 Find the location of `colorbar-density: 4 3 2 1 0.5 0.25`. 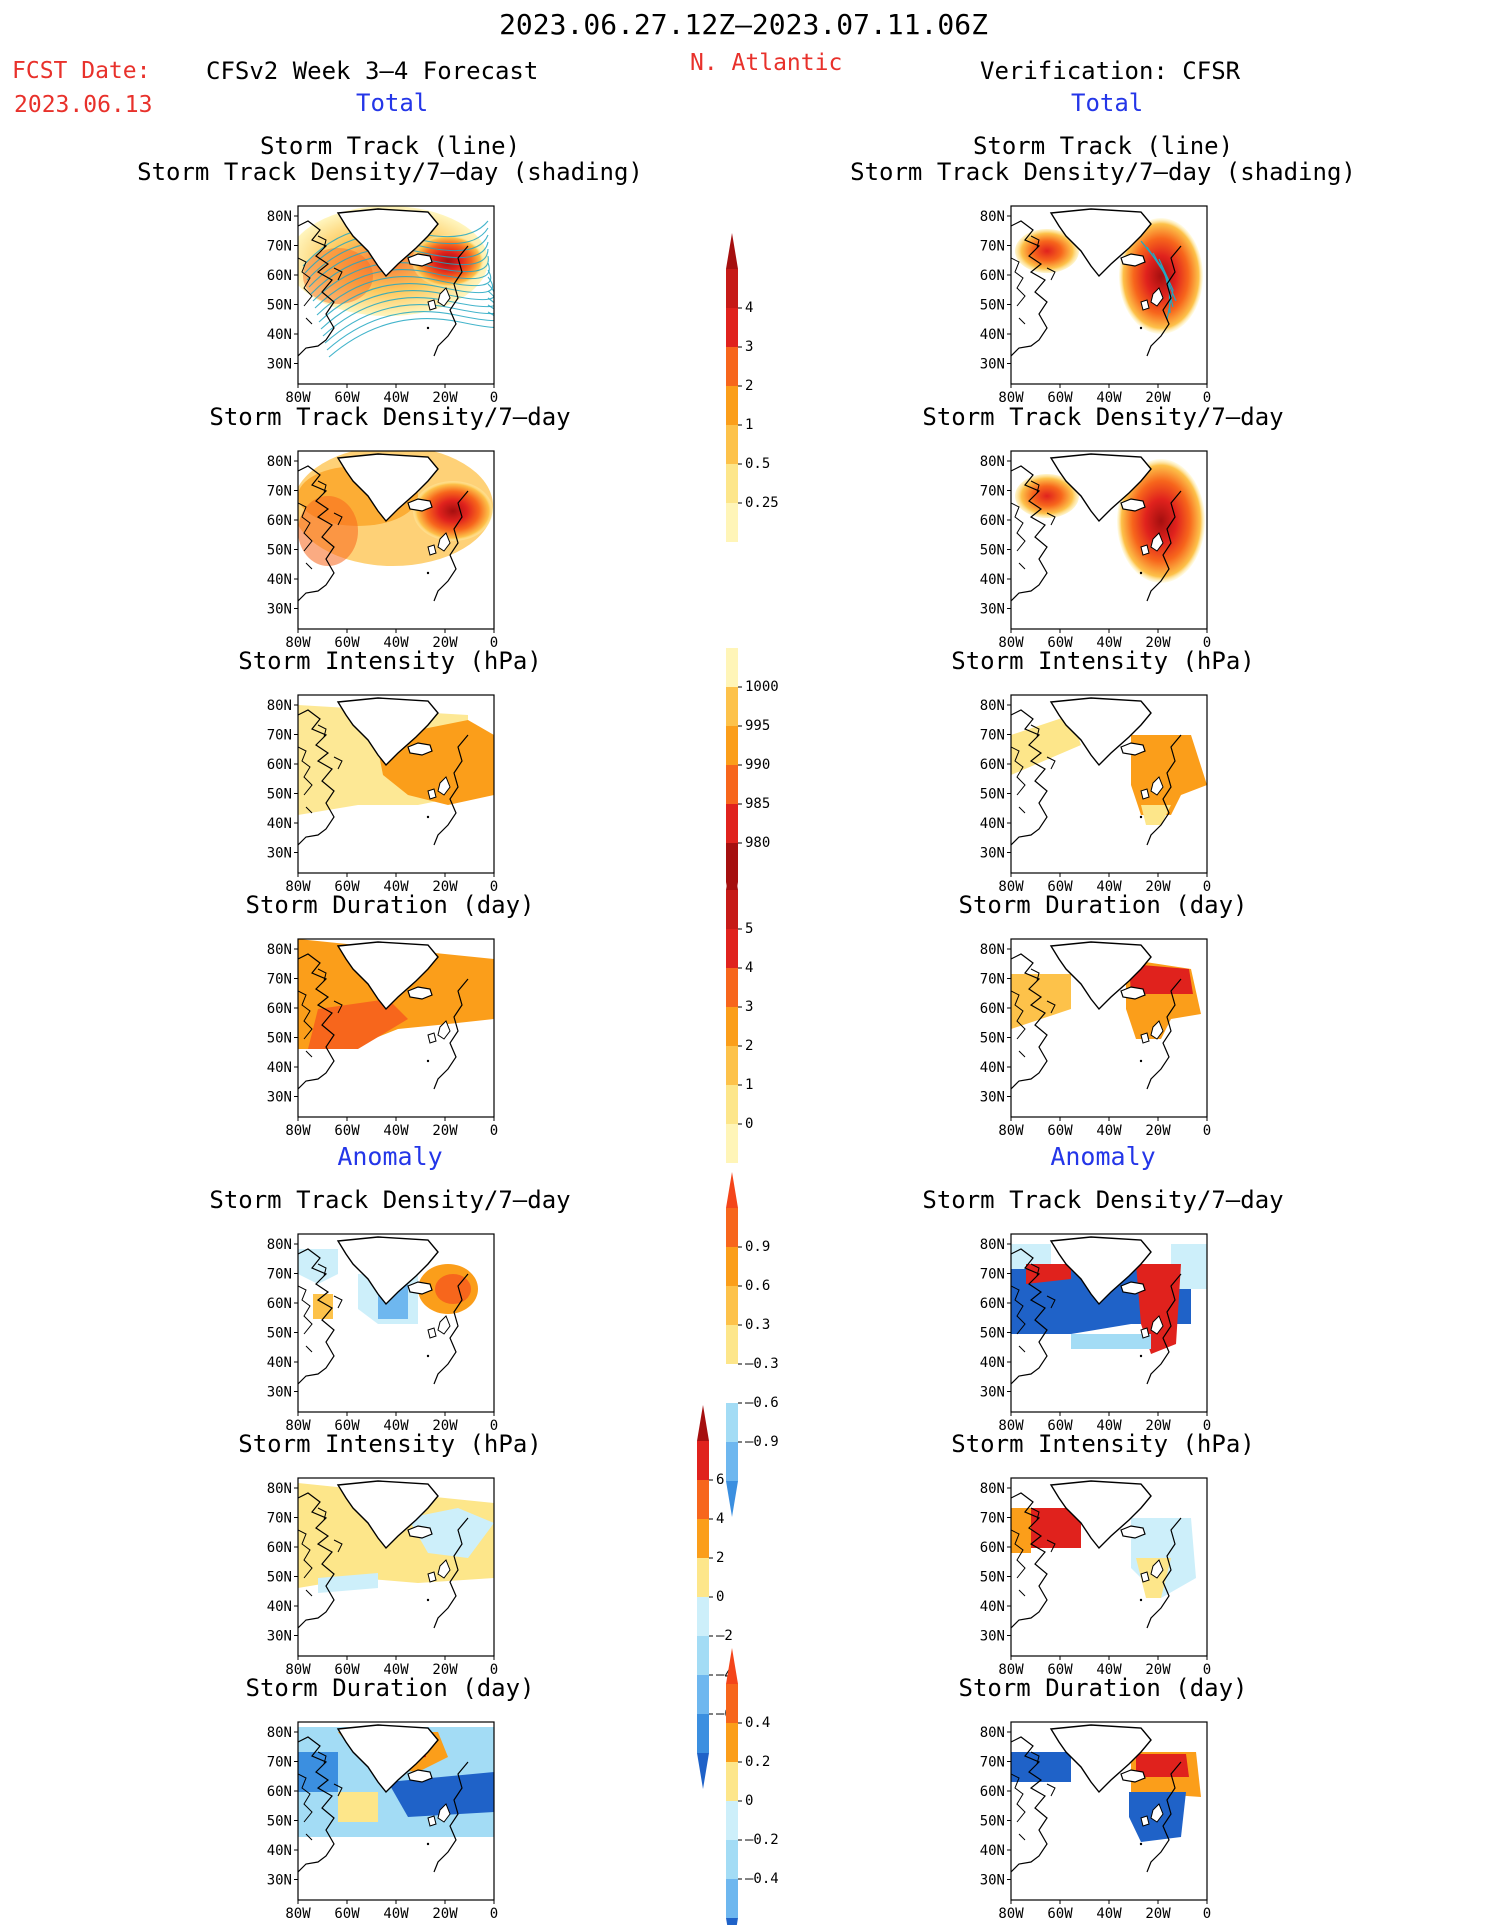

colorbar-density: 4 3 2 1 0.5 0.25 is located at coordinates (752, 387).